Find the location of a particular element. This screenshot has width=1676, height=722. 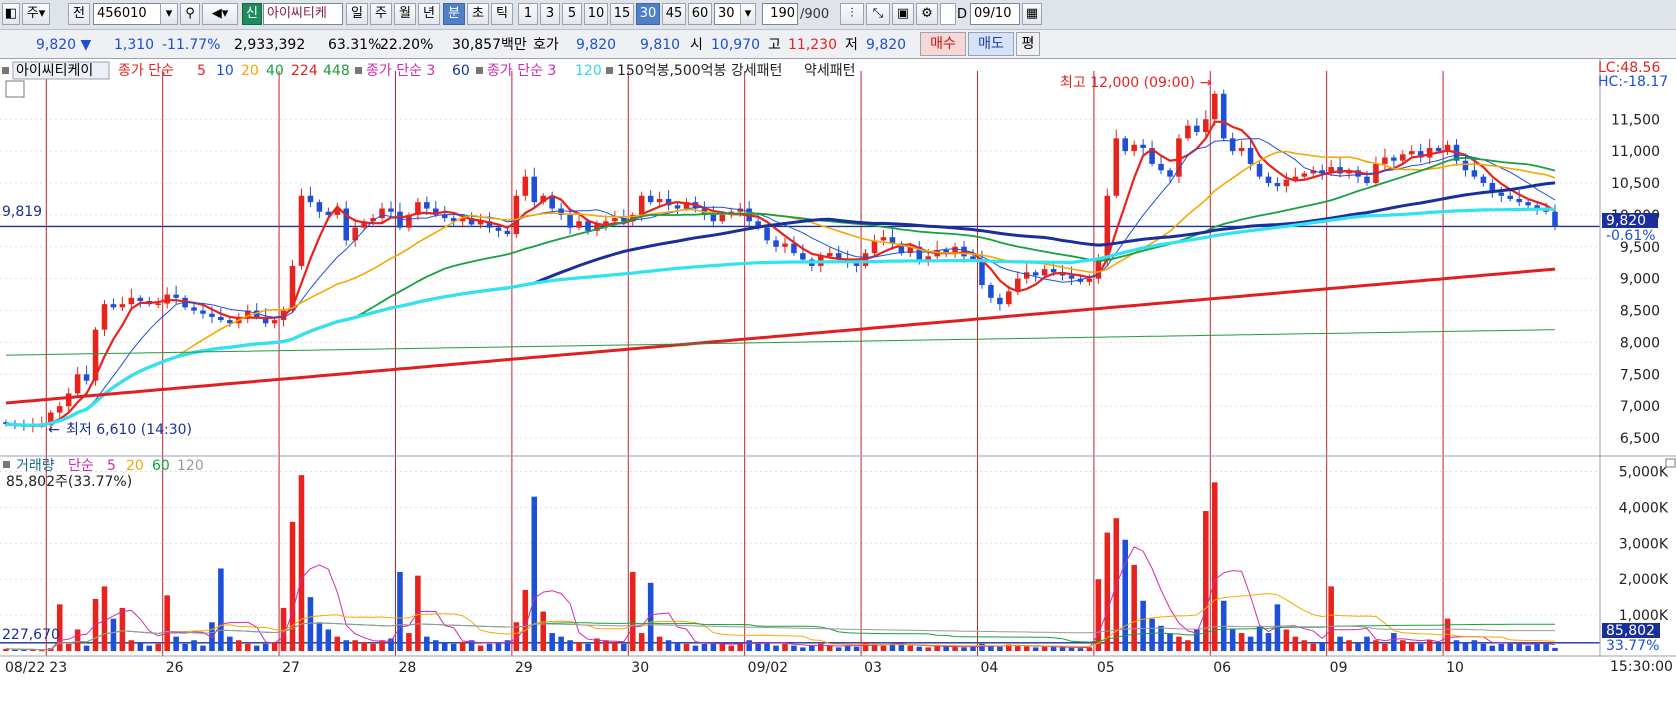

minute-5: 5 is located at coordinates (572, 14).